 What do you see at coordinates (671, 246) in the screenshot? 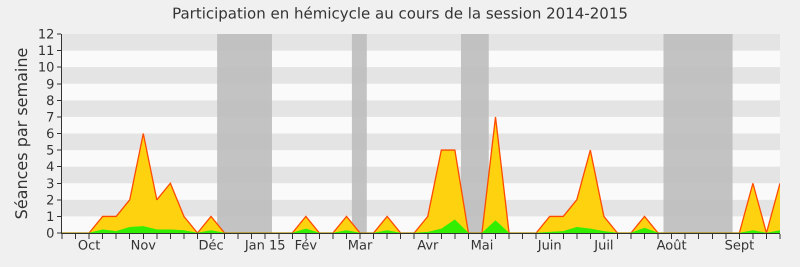
I see `x-tick-label: Août` at bounding box center [671, 246].